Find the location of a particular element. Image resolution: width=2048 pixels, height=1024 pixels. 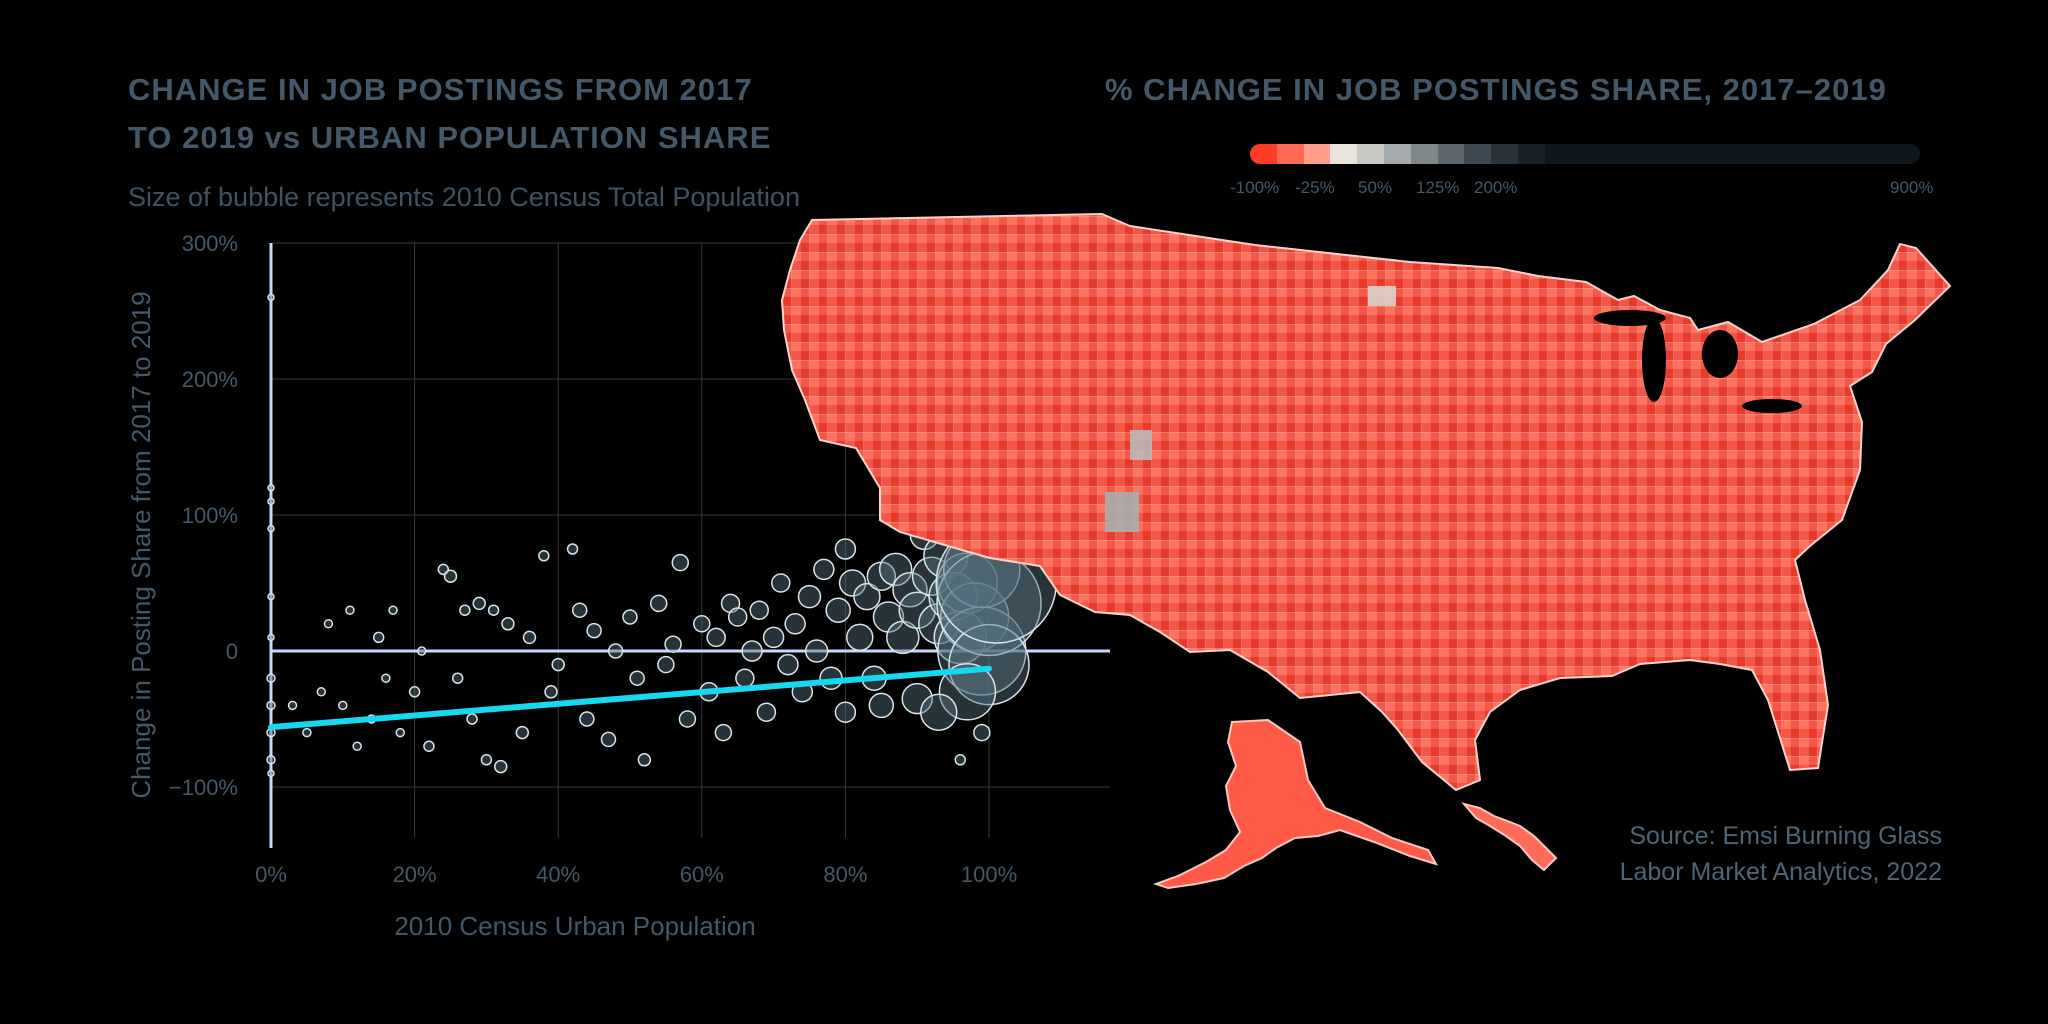

gray-county-patch-nv is located at coordinates (1141, 445).